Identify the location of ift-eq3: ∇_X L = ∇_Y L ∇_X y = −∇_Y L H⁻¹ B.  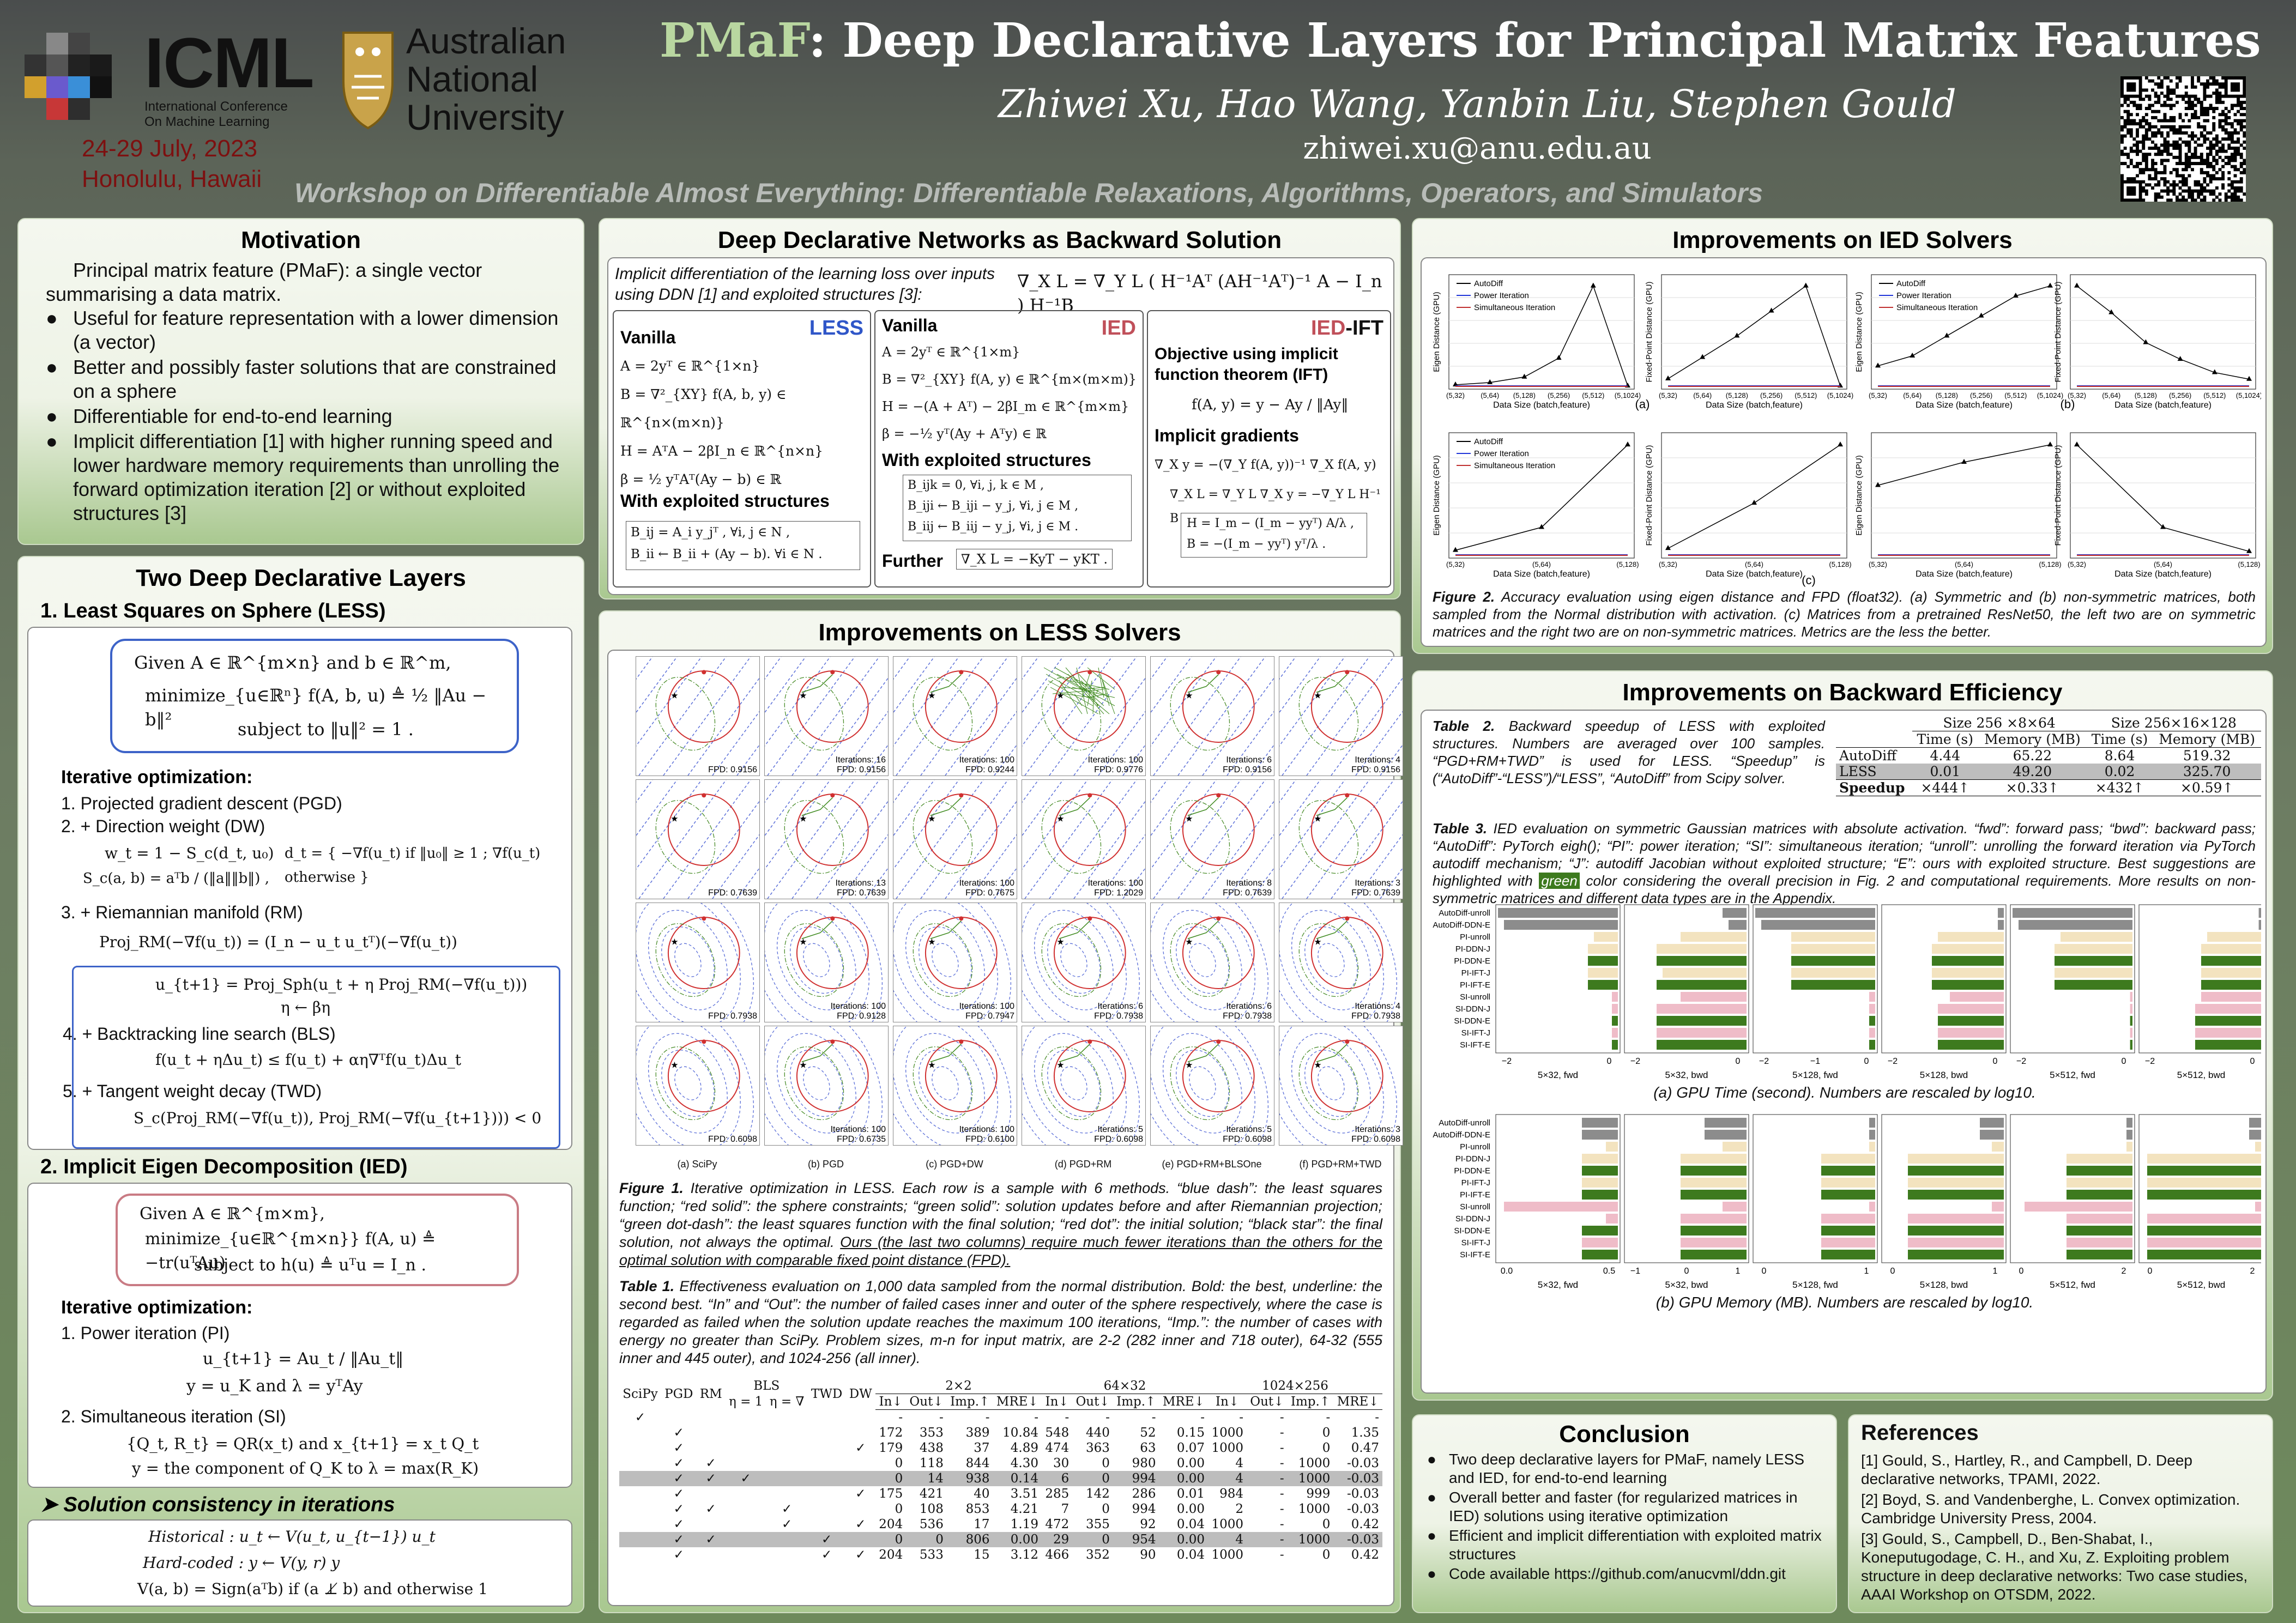
(1275, 506).